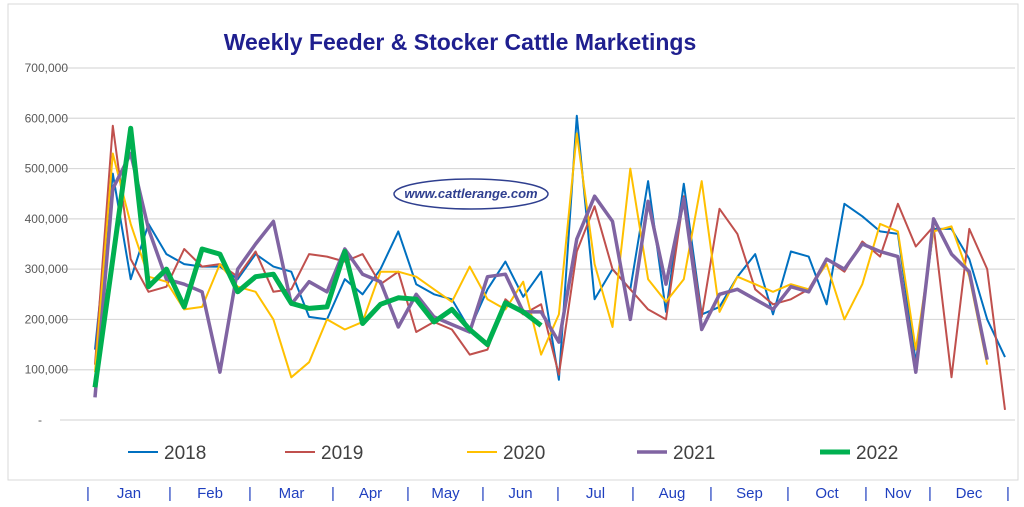  What do you see at coordinates (827, 493) in the screenshot?
I see `x-tick-label: Oct` at bounding box center [827, 493].